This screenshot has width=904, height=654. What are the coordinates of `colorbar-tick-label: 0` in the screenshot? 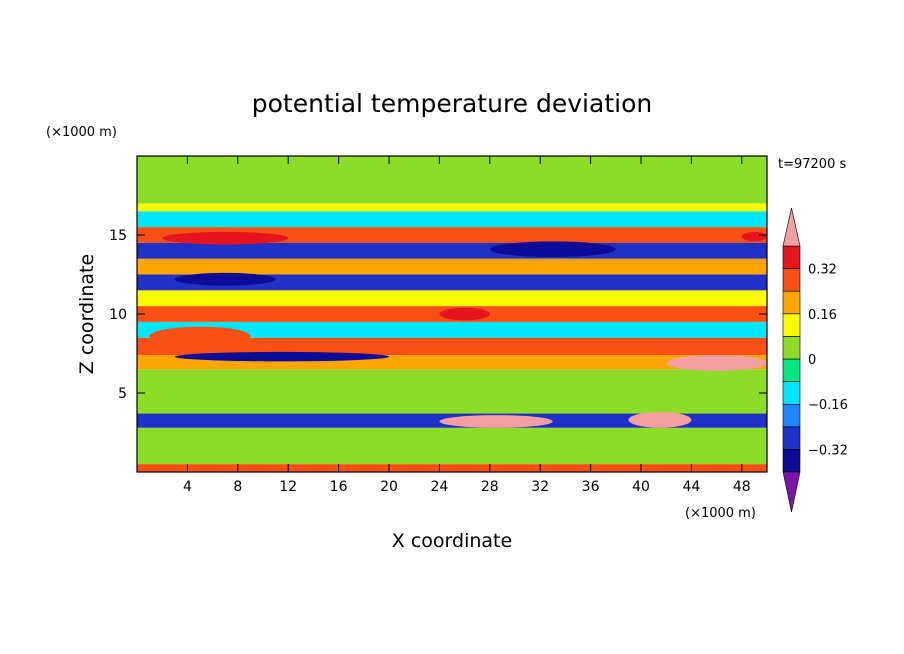 It's located at (812, 360).